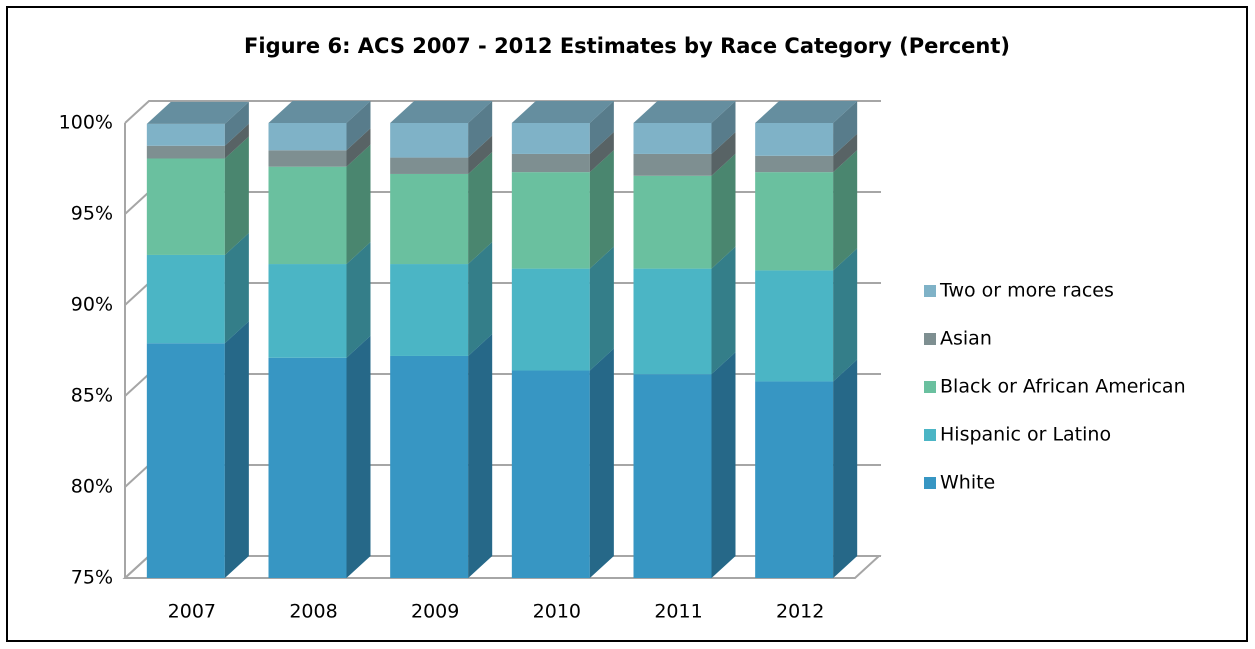 The image size is (1255, 649). What do you see at coordinates (966, 339) in the screenshot?
I see `legend-label: Asian` at bounding box center [966, 339].